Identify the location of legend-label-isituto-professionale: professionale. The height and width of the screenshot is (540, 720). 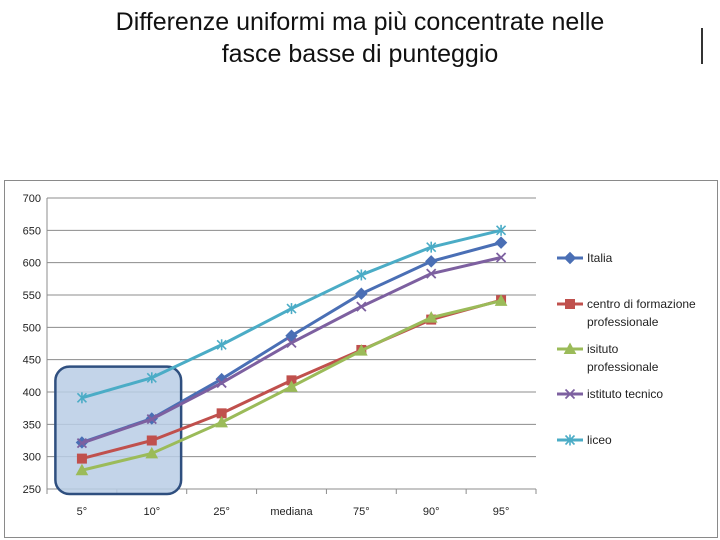
(623, 367).